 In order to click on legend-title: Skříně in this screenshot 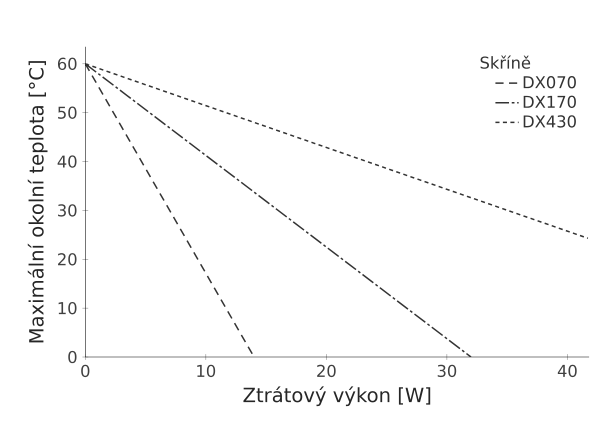, I will do `click(505, 62)`.